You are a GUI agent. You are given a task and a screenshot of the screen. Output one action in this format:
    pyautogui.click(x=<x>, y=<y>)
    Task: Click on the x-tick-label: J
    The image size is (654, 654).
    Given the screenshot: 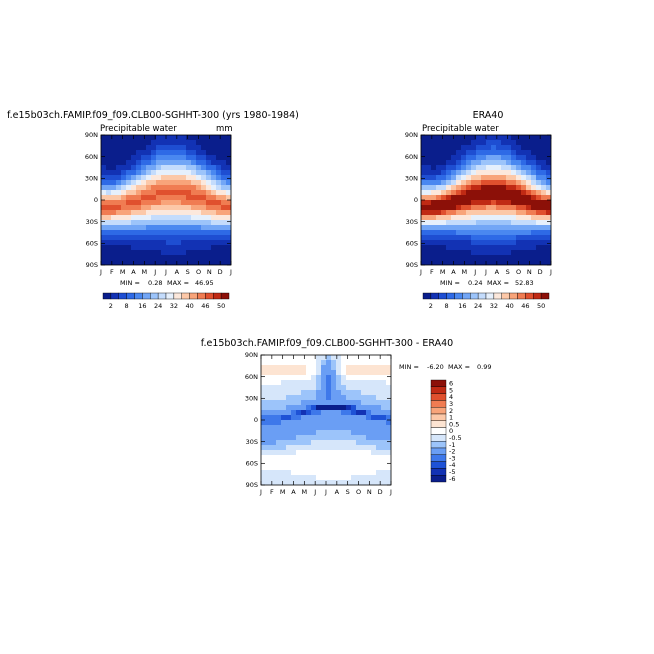 What is the action you would take?
    pyautogui.click(x=260, y=492)
    